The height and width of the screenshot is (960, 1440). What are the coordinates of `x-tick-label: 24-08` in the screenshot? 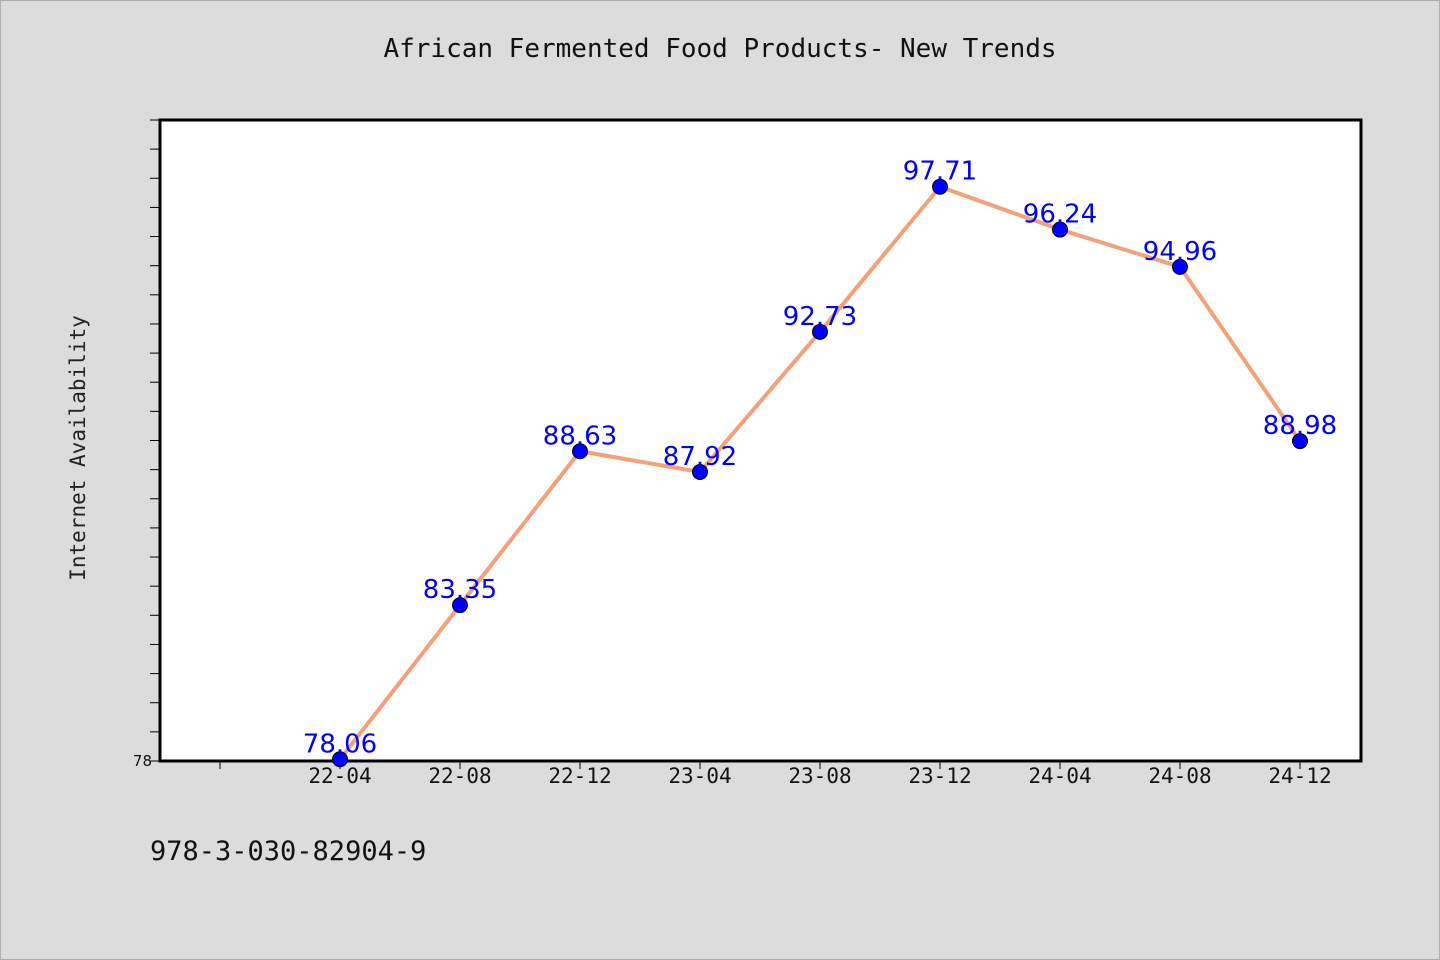 It's located at (1179, 776).